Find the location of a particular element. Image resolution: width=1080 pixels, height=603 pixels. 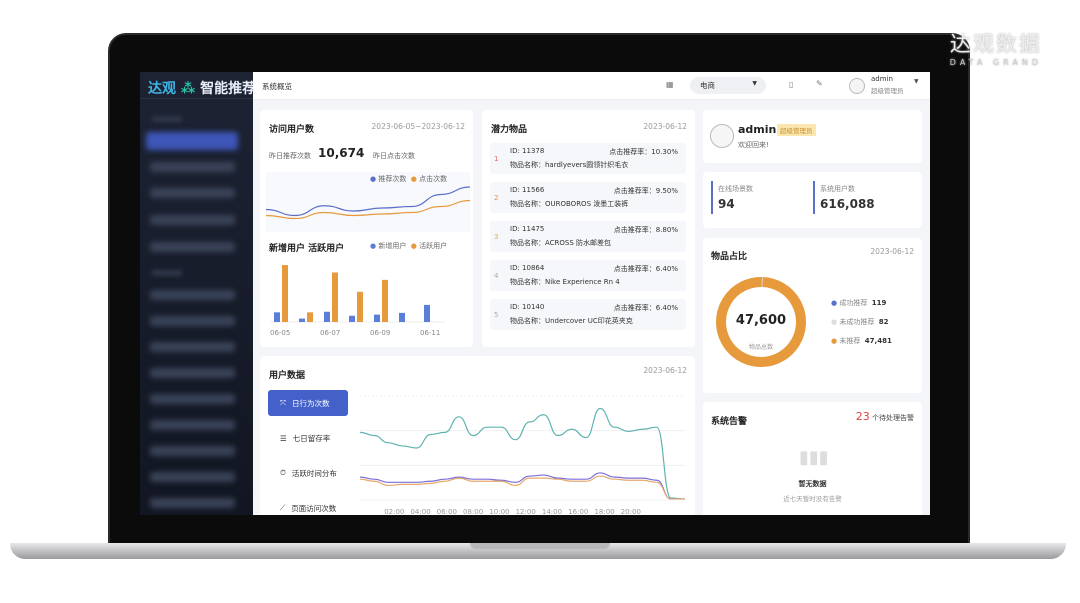

rank-badge: 5 is located at coordinates (496, 315).